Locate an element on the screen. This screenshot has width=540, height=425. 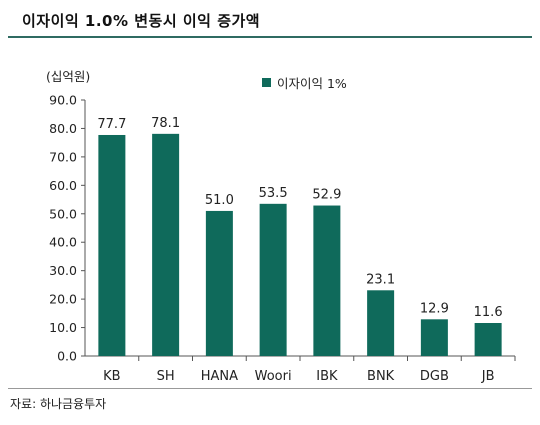
bar-value-label: 11.6 is located at coordinates (488, 312).